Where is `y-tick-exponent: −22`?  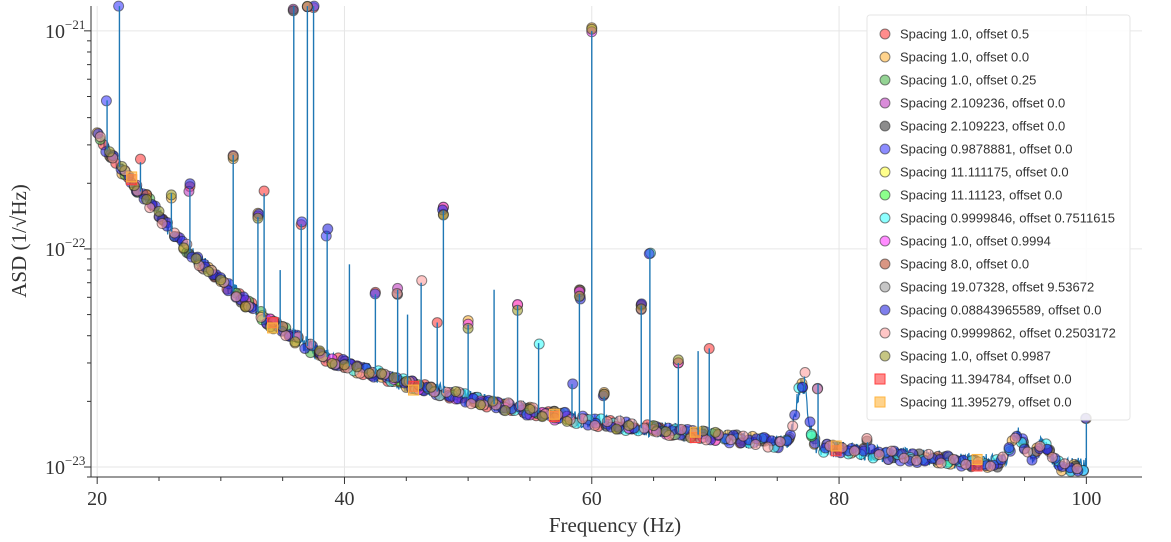
y-tick-exponent: −22 is located at coordinates (75, 242).